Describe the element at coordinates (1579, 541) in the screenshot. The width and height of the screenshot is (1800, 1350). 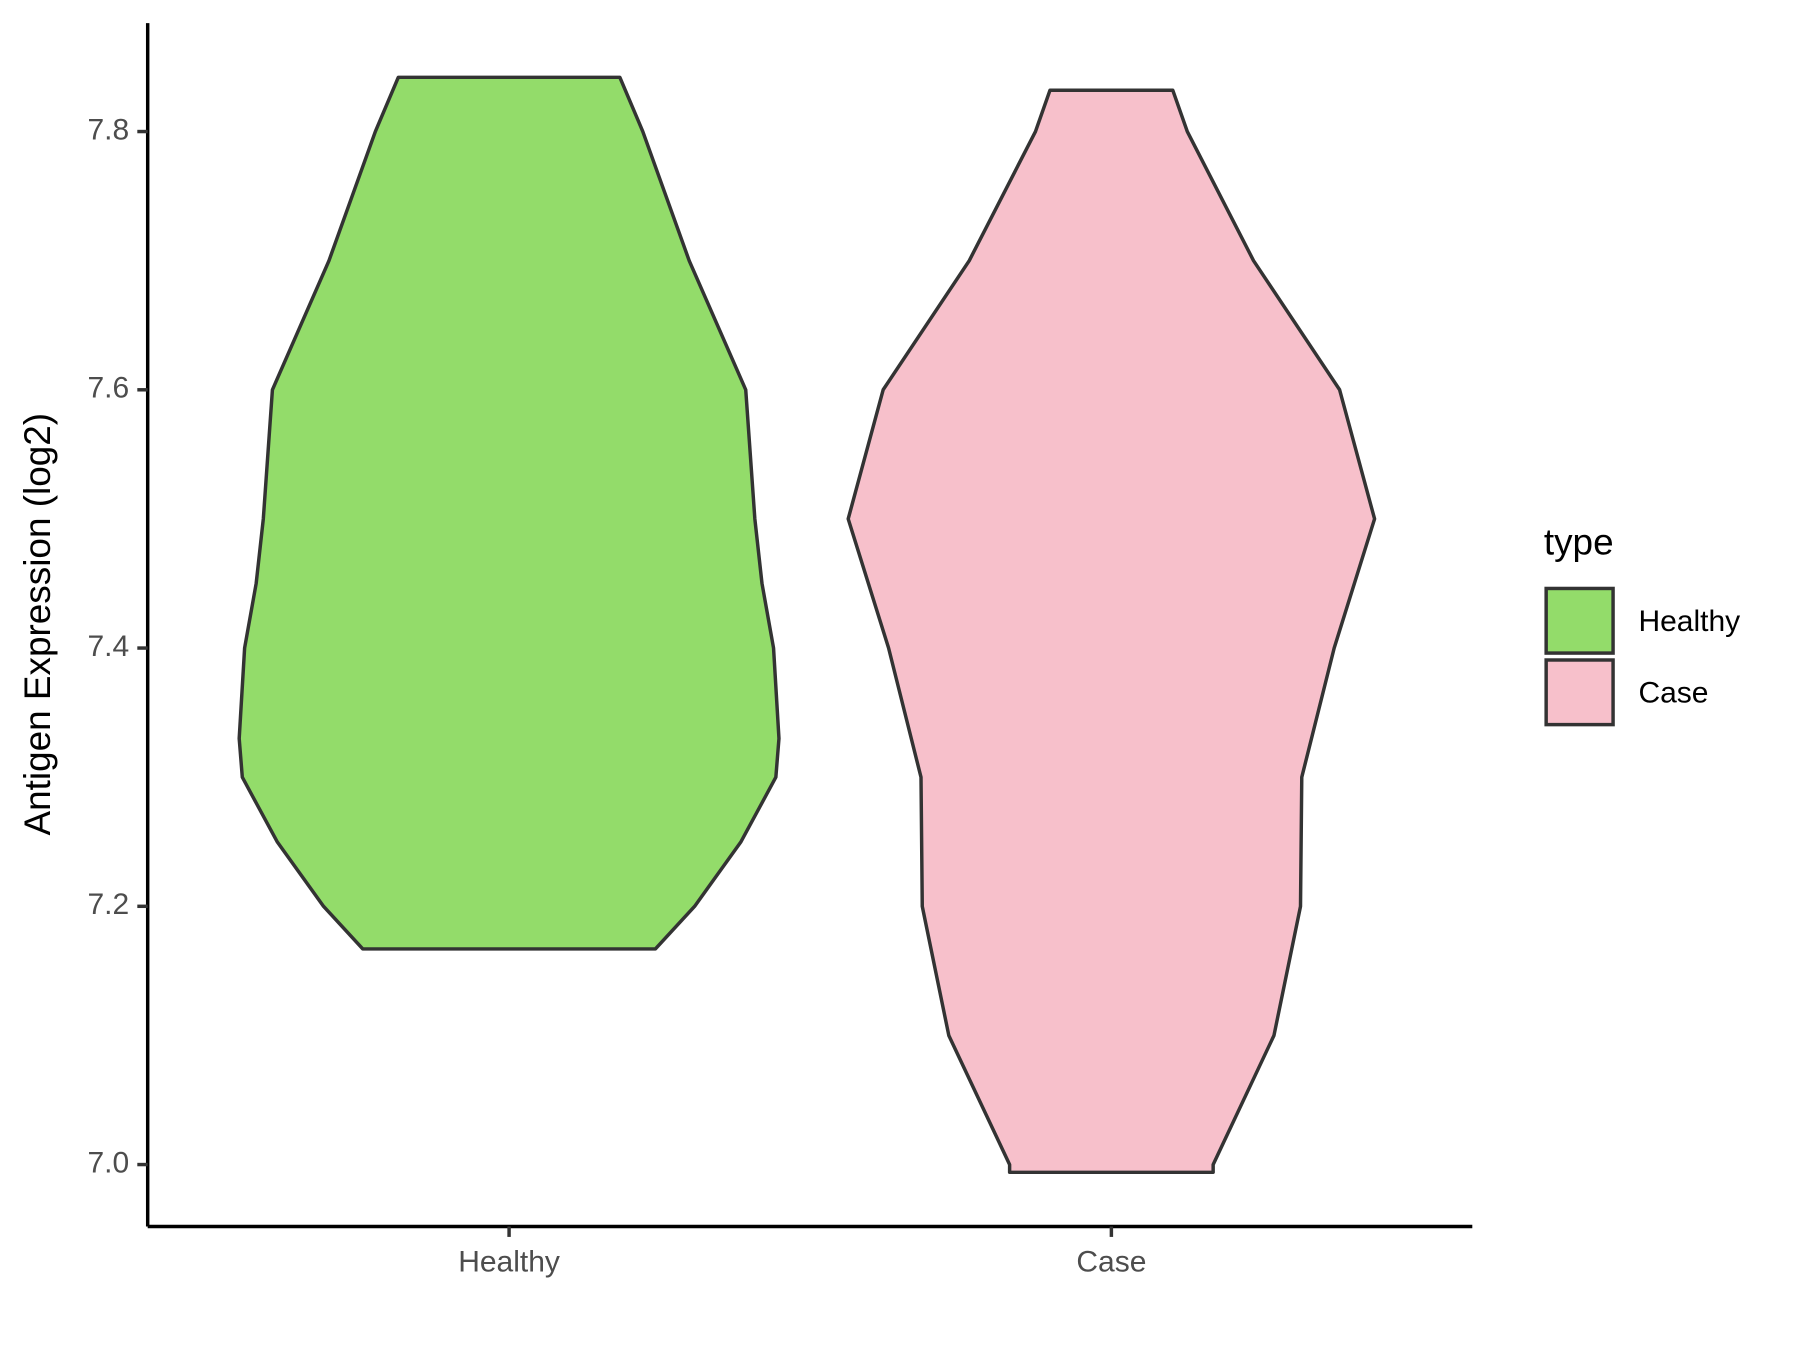
I see `legend-title: type` at that location.